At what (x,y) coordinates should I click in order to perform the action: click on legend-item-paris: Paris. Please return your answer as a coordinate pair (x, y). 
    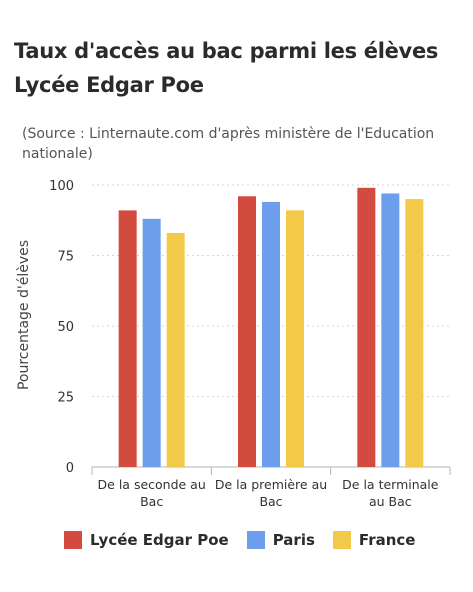
    Looking at the image, I should click on (280, 540).